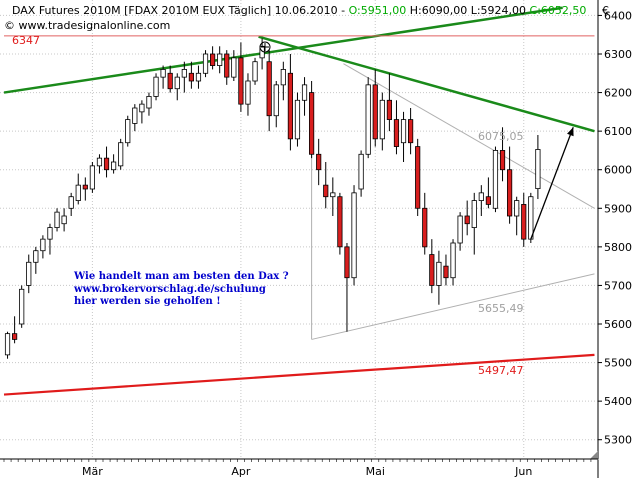 Image resolution: width=640 pixels, height=480 pixels. I want to click on resistance-level-label: 6347, so click(26, 40).